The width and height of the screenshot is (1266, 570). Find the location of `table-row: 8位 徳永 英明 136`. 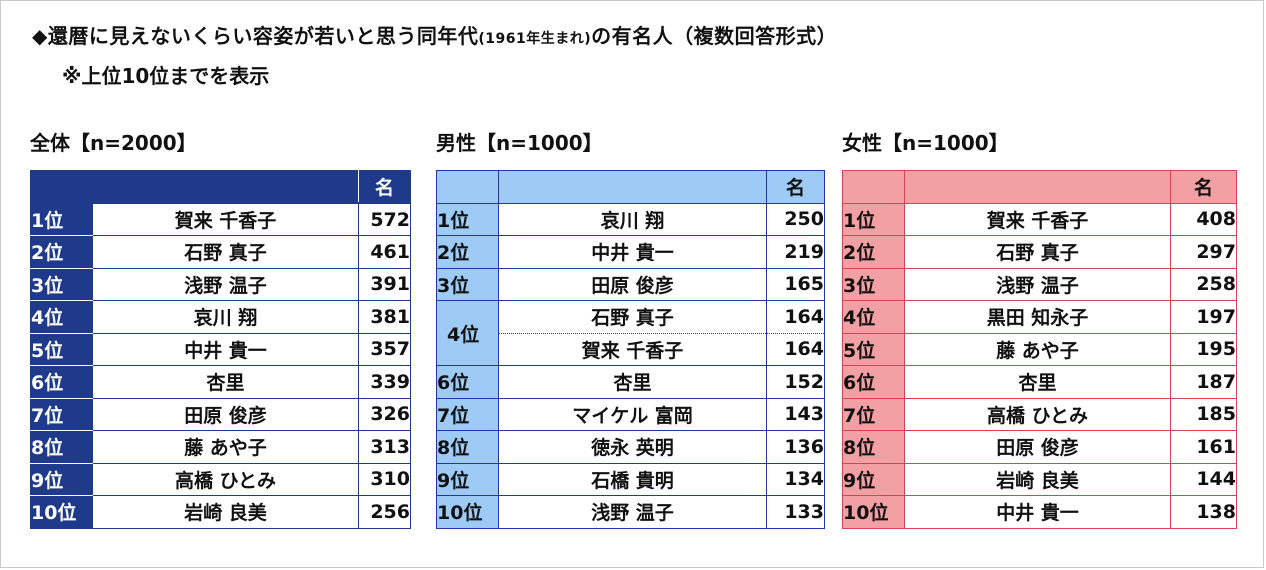

table-row: 8位 徳永 英明 136 is located at coordinates (630, 447).